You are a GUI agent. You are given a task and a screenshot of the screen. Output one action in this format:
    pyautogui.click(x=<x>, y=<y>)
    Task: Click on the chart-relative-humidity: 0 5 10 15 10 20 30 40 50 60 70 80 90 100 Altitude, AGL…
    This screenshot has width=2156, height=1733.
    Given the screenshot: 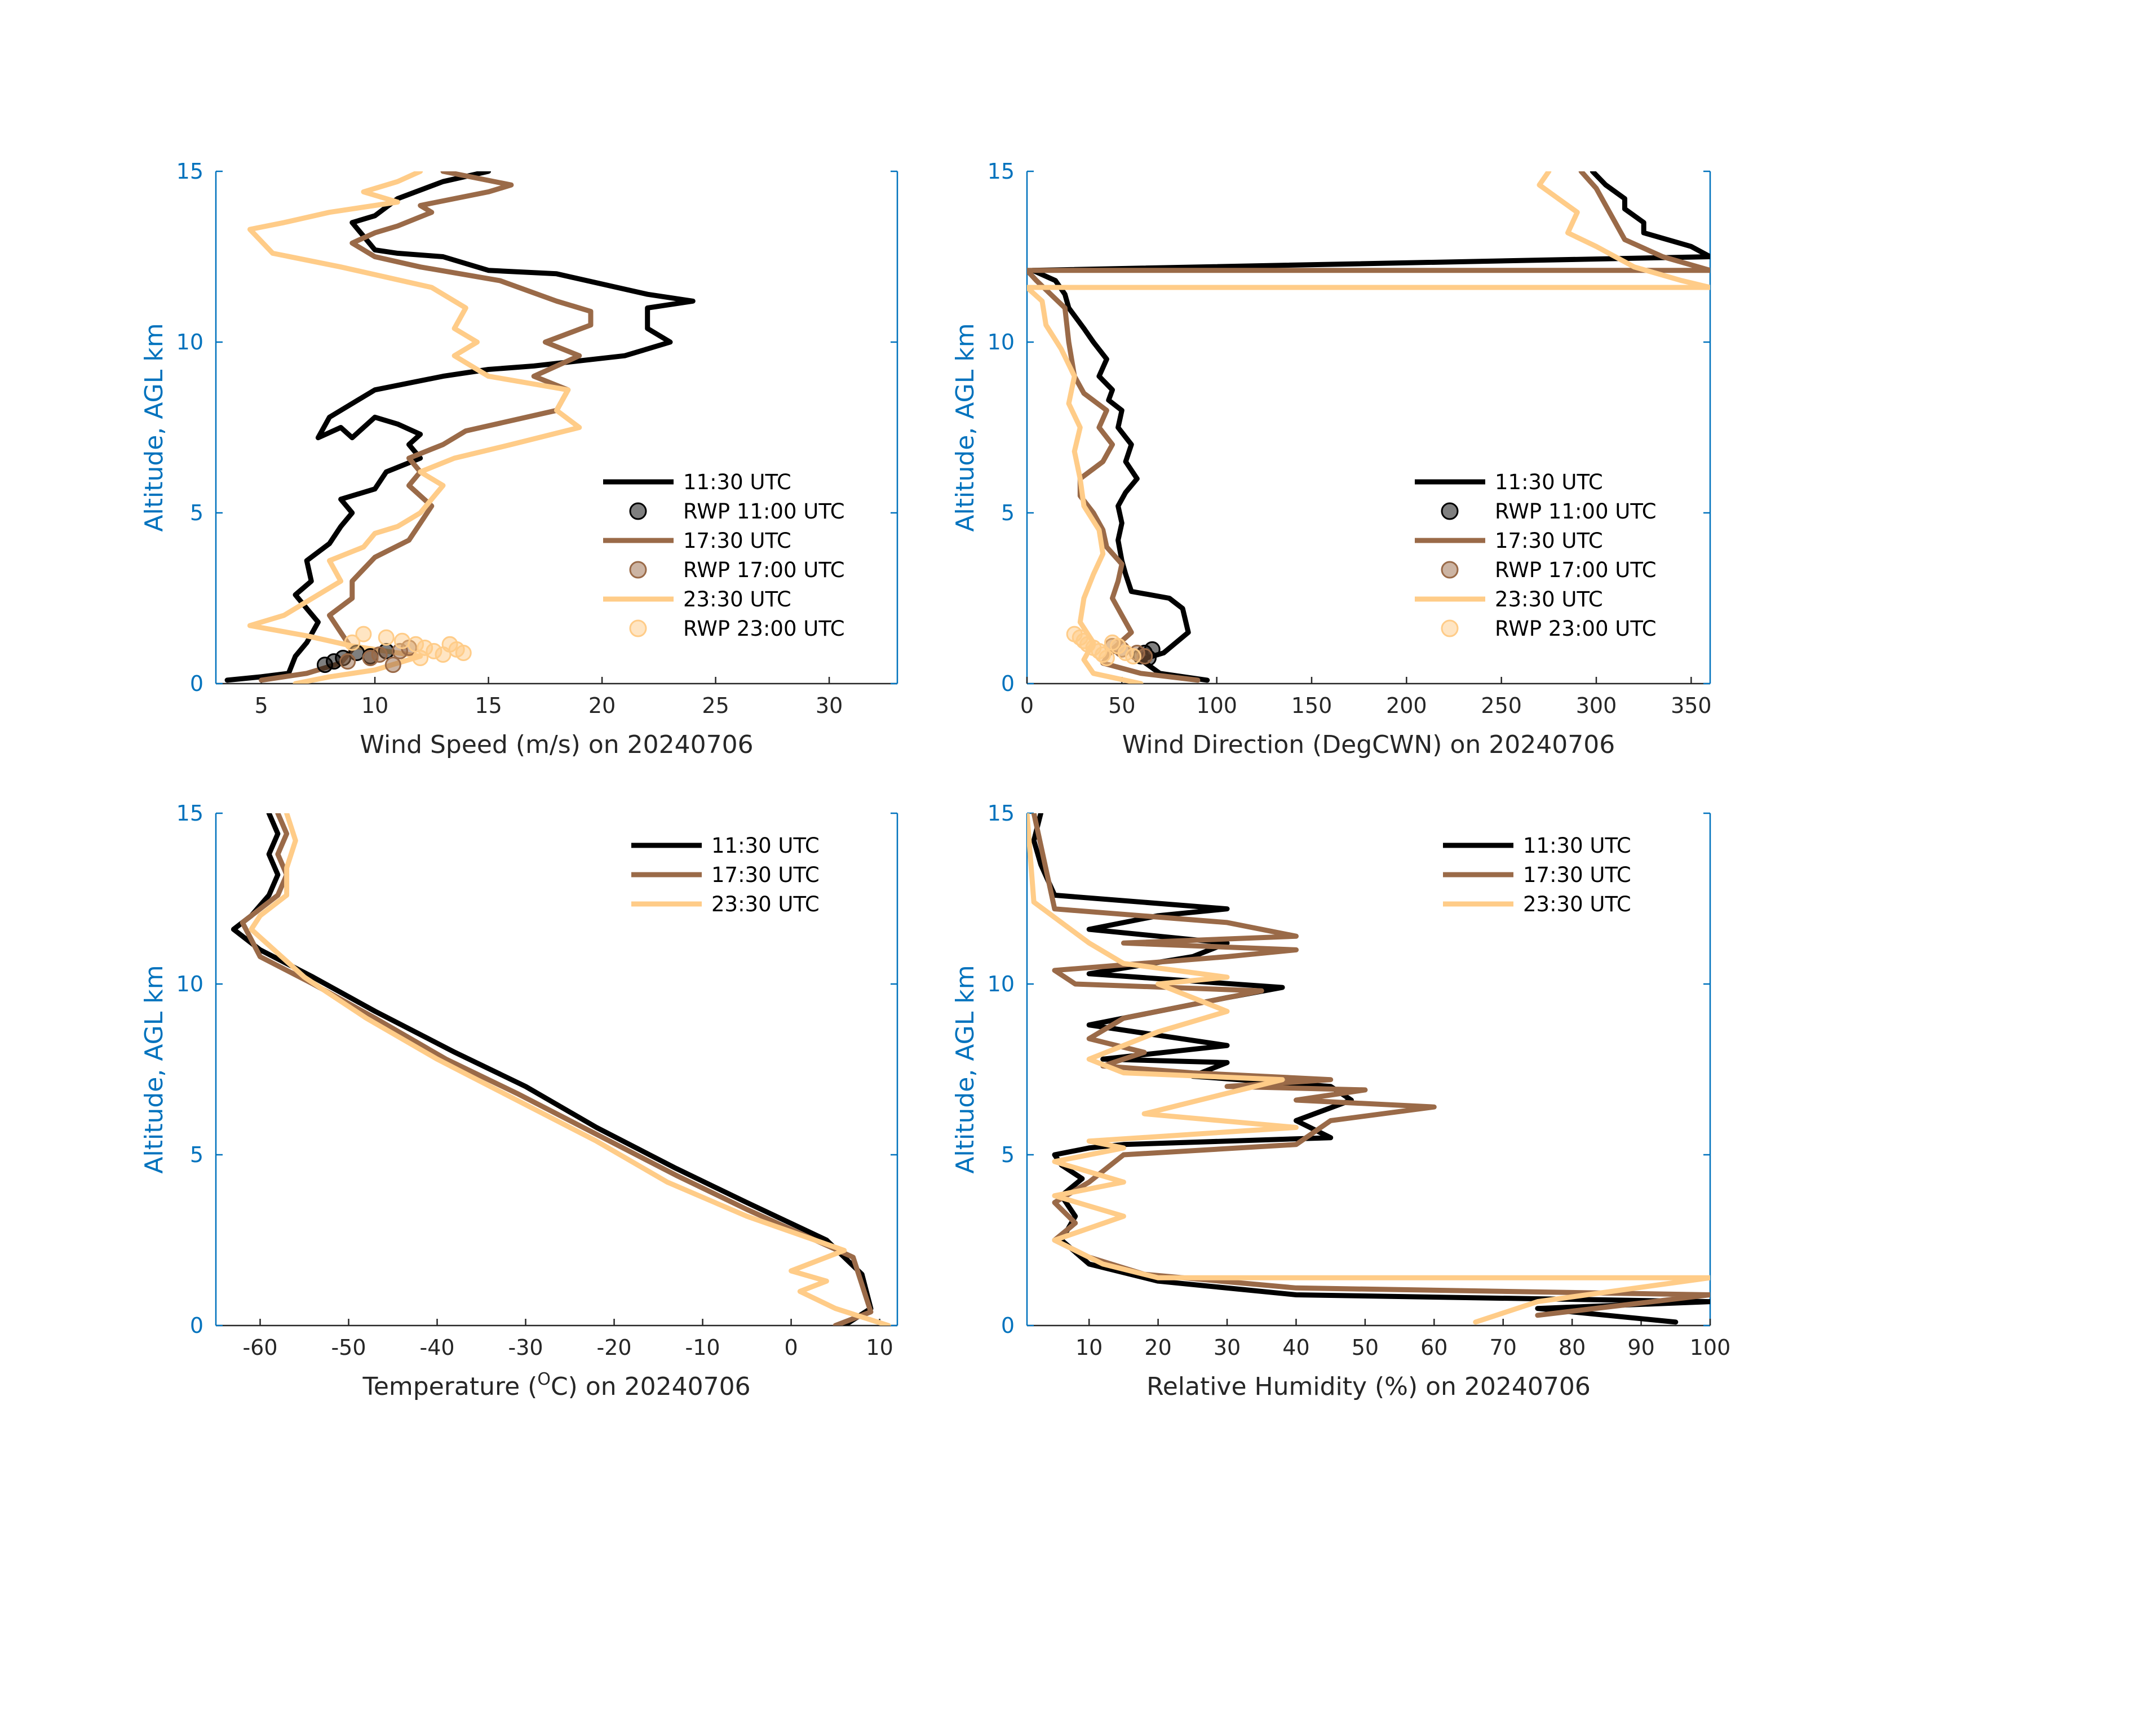 What is the action you would take?
    pyautogui.click(x=1340, y=1101)
    